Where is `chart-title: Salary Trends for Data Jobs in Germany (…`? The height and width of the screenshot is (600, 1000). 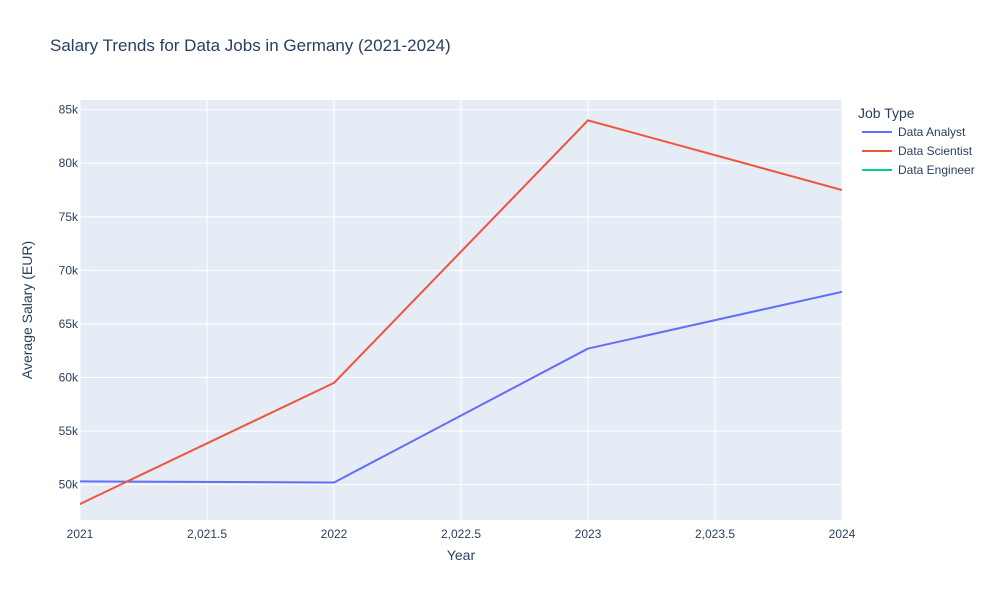 chart-title: Salary Trends for Data Jobs in Germany (… is located at coordinates (250, 45).